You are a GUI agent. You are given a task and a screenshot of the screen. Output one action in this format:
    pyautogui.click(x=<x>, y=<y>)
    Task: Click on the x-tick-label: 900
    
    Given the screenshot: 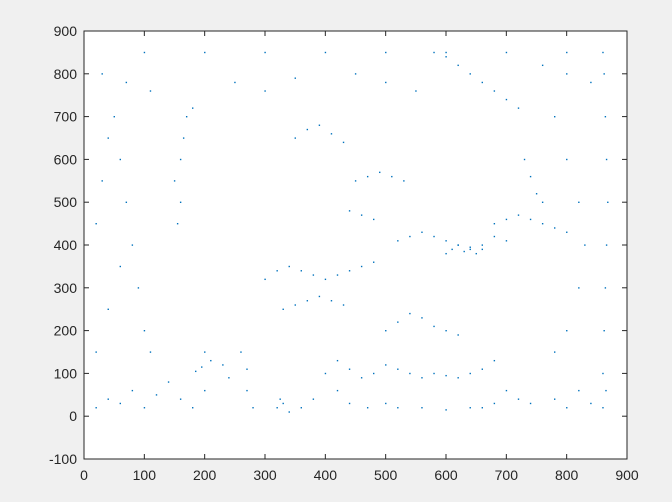 What is the action you would take?
    pyautogui.click(x=627, y=475)
    